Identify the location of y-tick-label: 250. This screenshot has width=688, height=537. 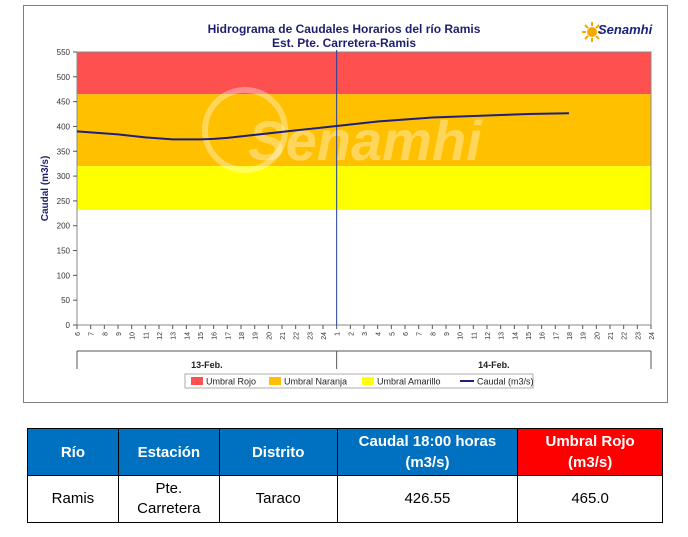
(64, 201).